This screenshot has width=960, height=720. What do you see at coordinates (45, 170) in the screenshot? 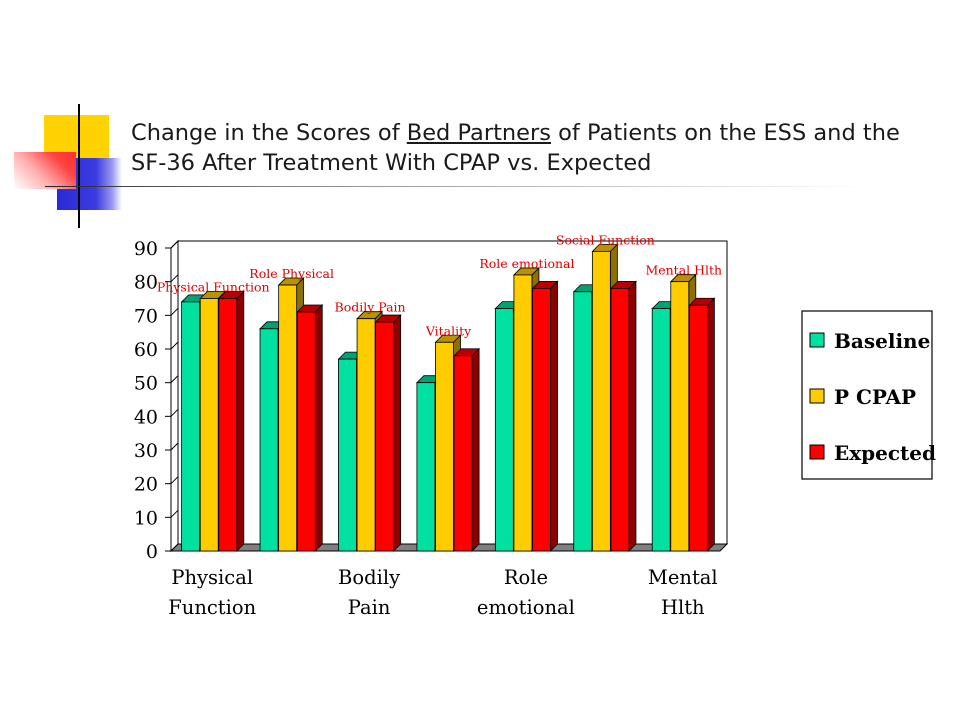
I see `deco-red-block` at bounding box center [45, 170].